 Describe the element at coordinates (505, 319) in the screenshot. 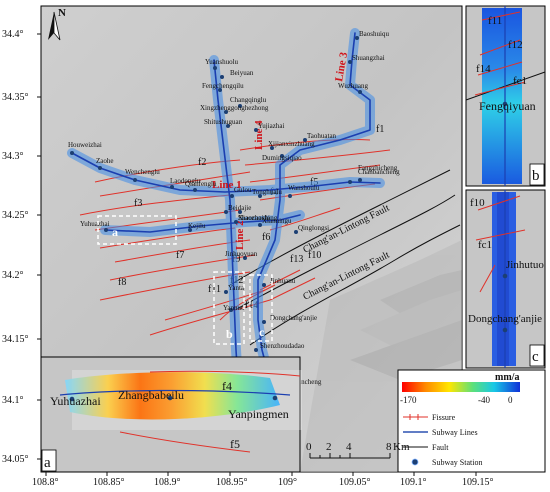

I see `inset-c-station-dongchanganjie: Dongchang'anjie` at that location.